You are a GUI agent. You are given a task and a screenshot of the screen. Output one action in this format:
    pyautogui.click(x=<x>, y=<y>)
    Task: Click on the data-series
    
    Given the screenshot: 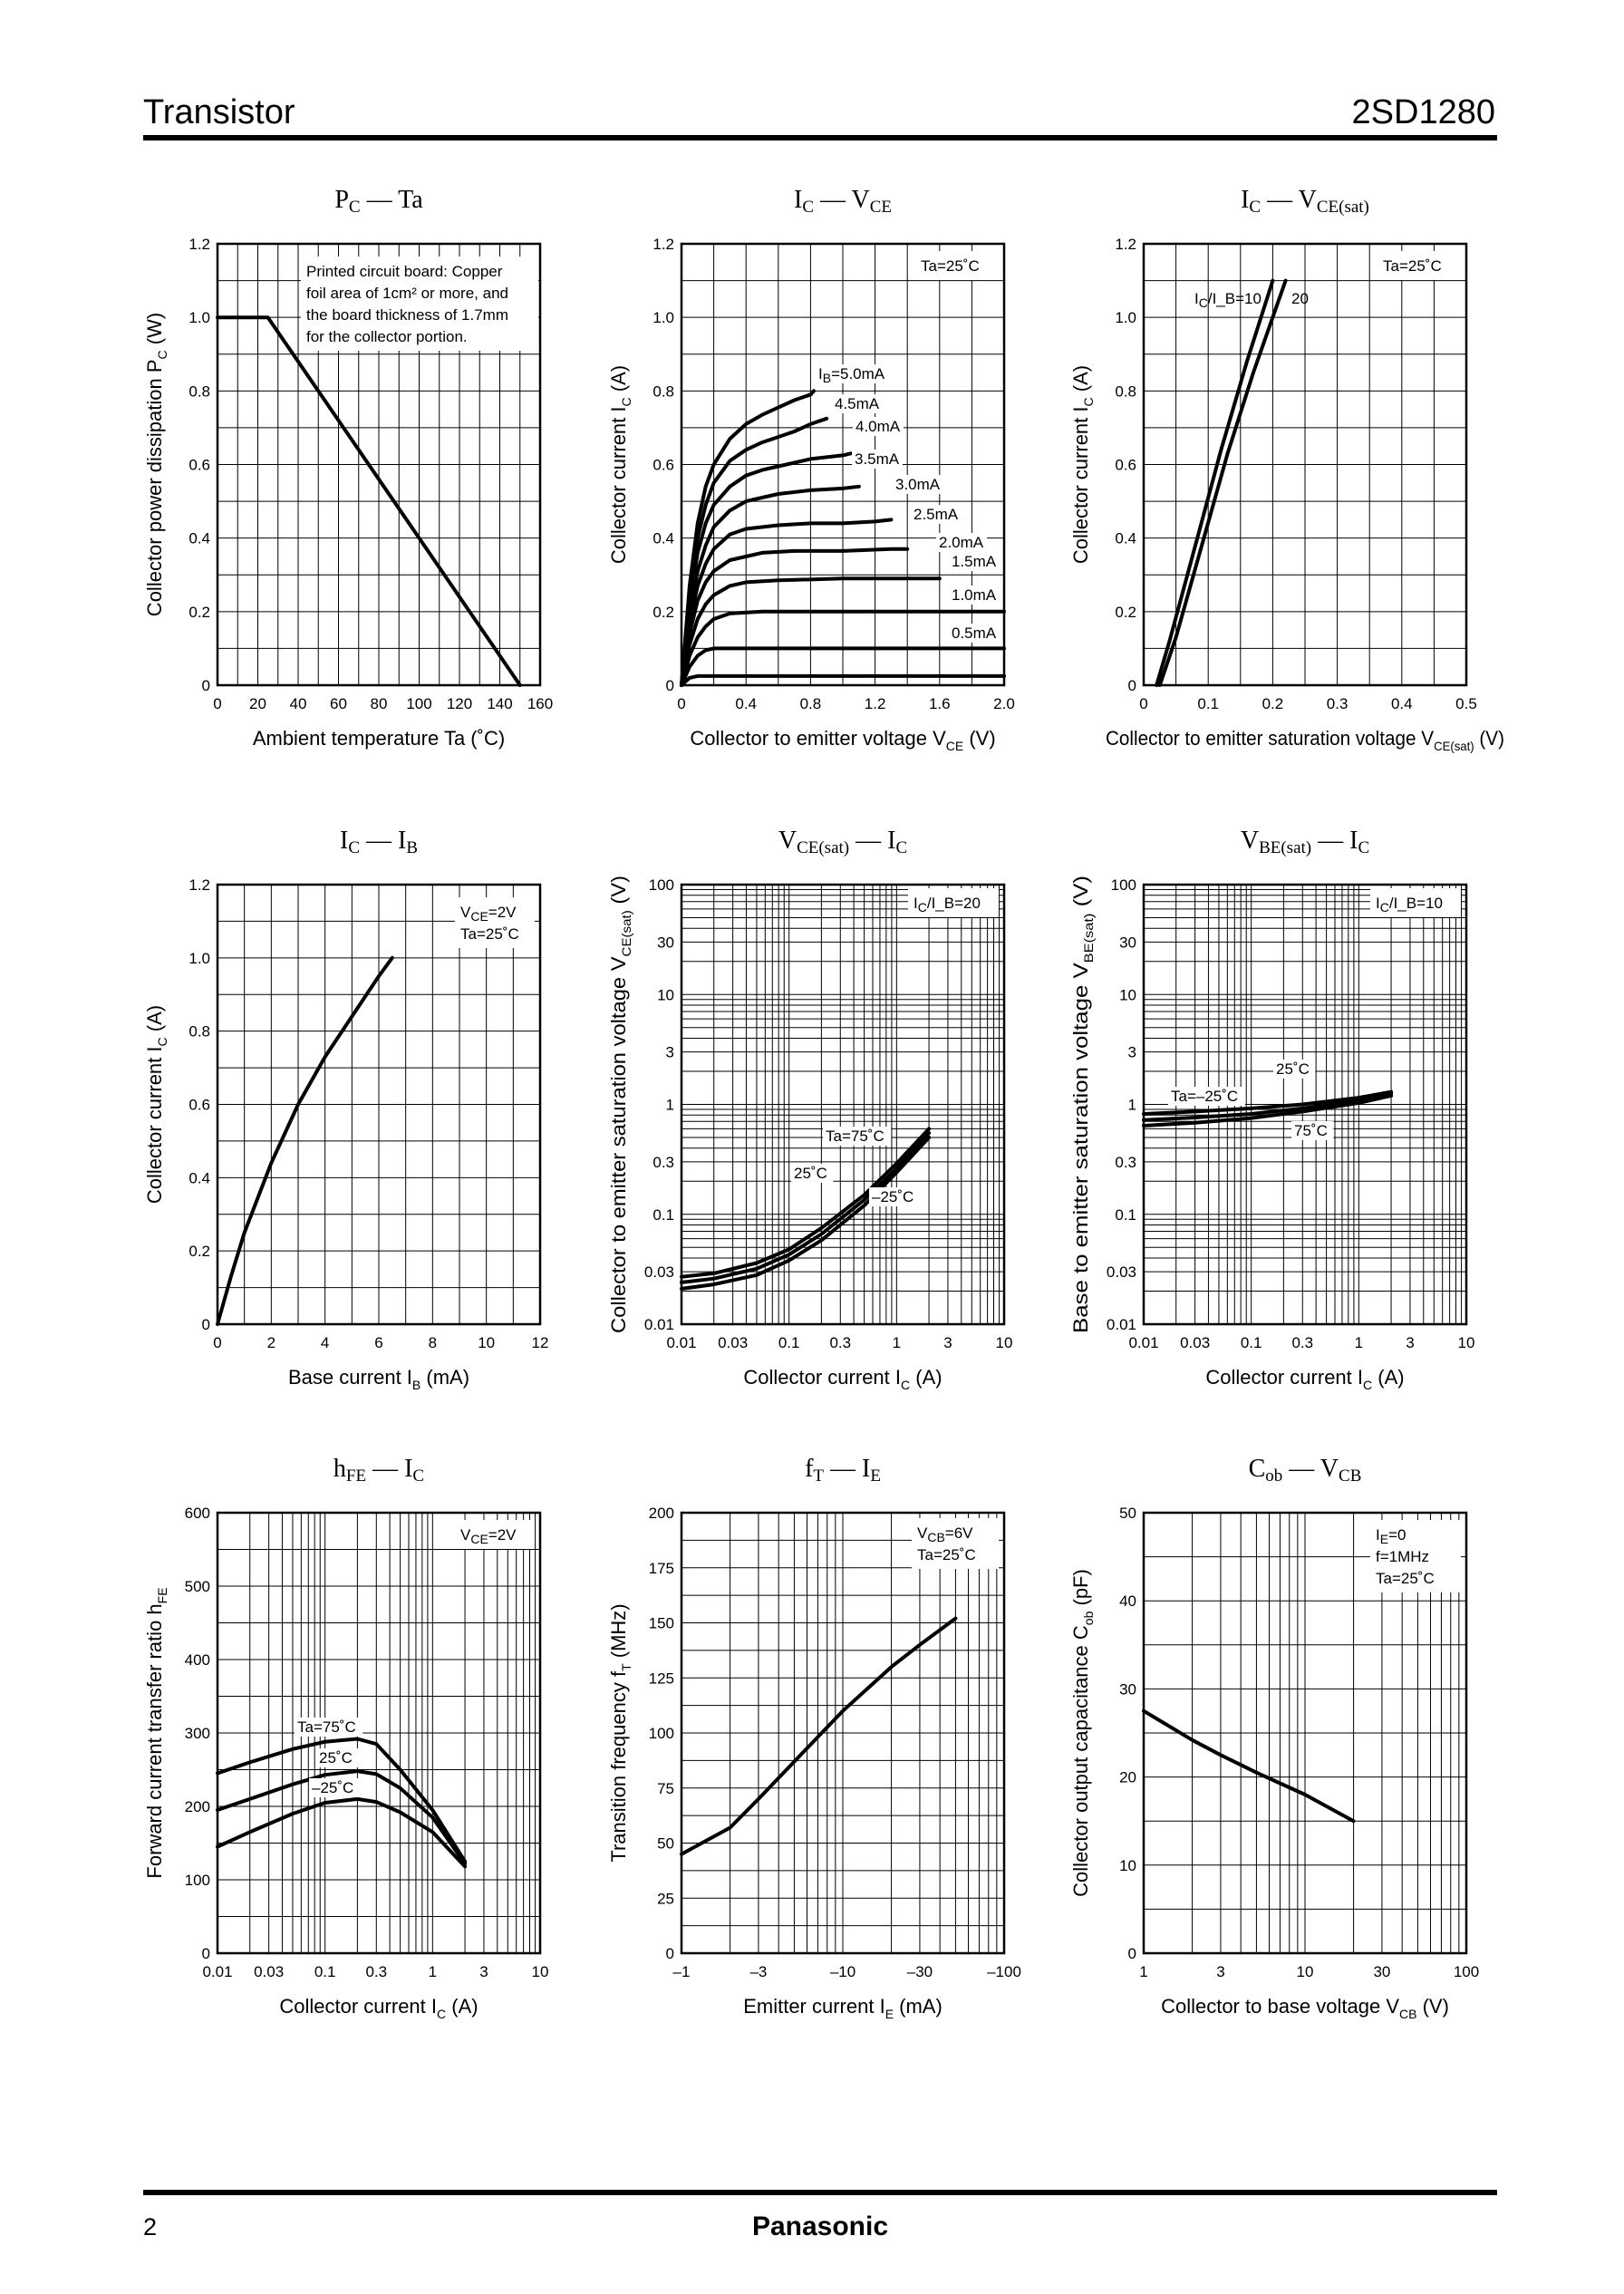 What is the action you would take?
    pyautogui.click(x=342, y=1803)
    